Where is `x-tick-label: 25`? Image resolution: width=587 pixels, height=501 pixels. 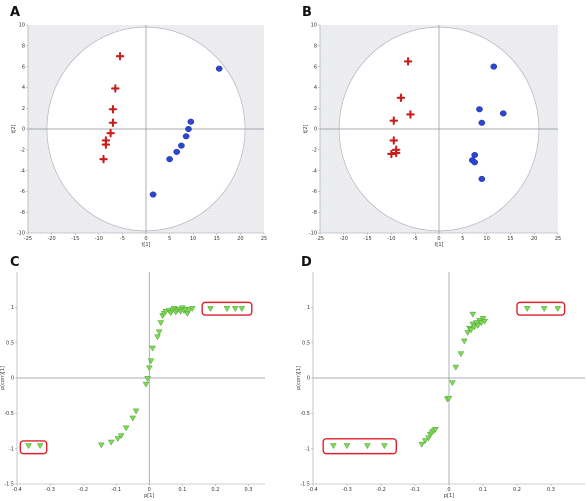 x-tick-label: 25 is located at coordinates (264, 239).